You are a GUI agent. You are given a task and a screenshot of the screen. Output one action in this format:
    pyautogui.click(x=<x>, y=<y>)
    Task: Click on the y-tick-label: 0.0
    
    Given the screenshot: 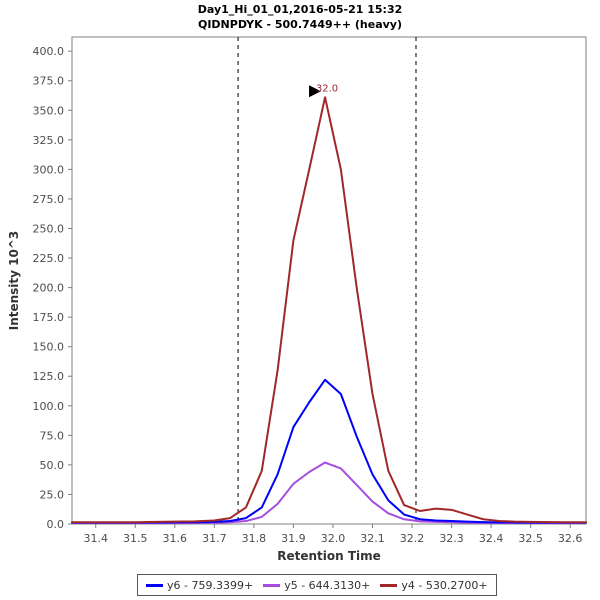 What is the action you would take?
    pyautogui.click(x=56, y=524)
    